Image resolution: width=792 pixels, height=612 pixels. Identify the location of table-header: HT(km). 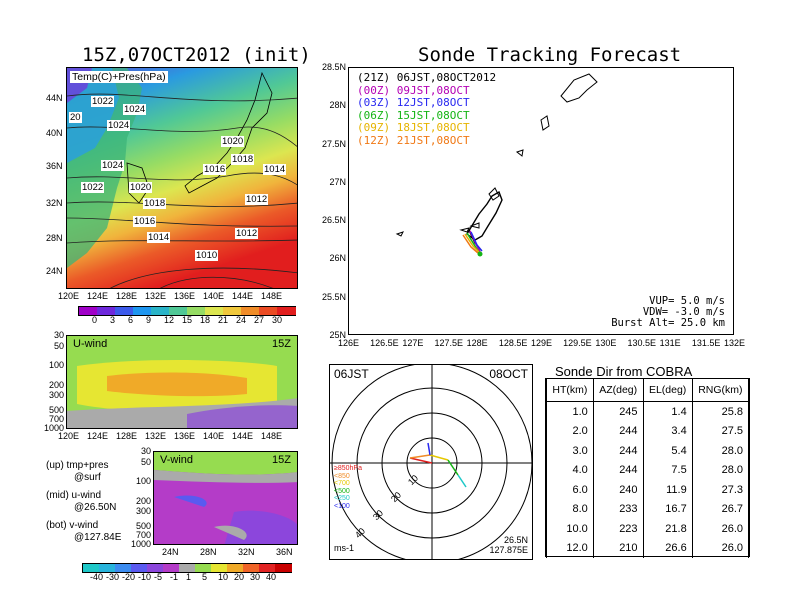
(570, 390).